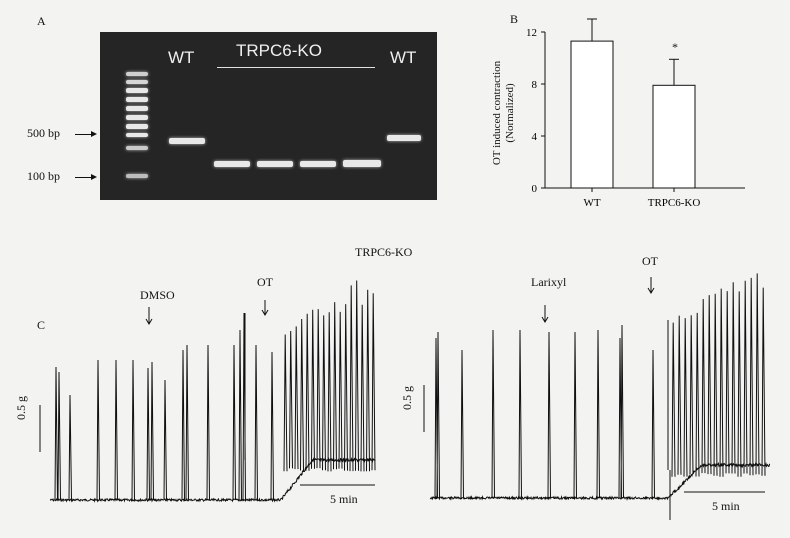  What do you see at coordinates (600, 481) in the screenshot?
I see `right-trace-baseline` at bounding box center [600, 481].